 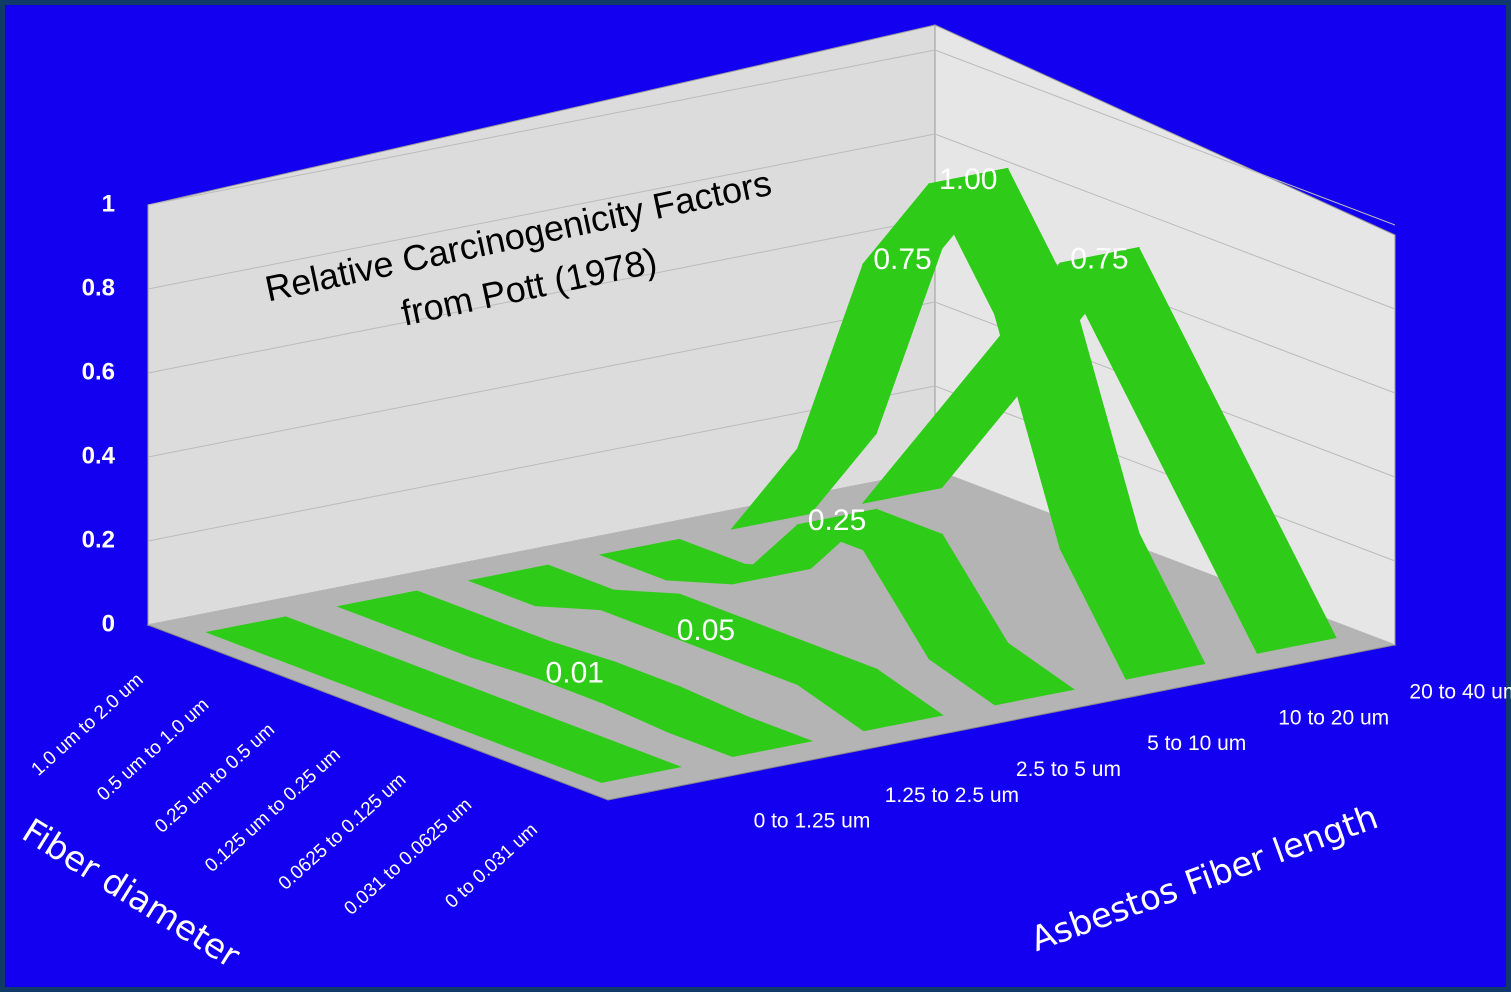 I want to click on value-label: 1.00, so click(x=968, y=179).